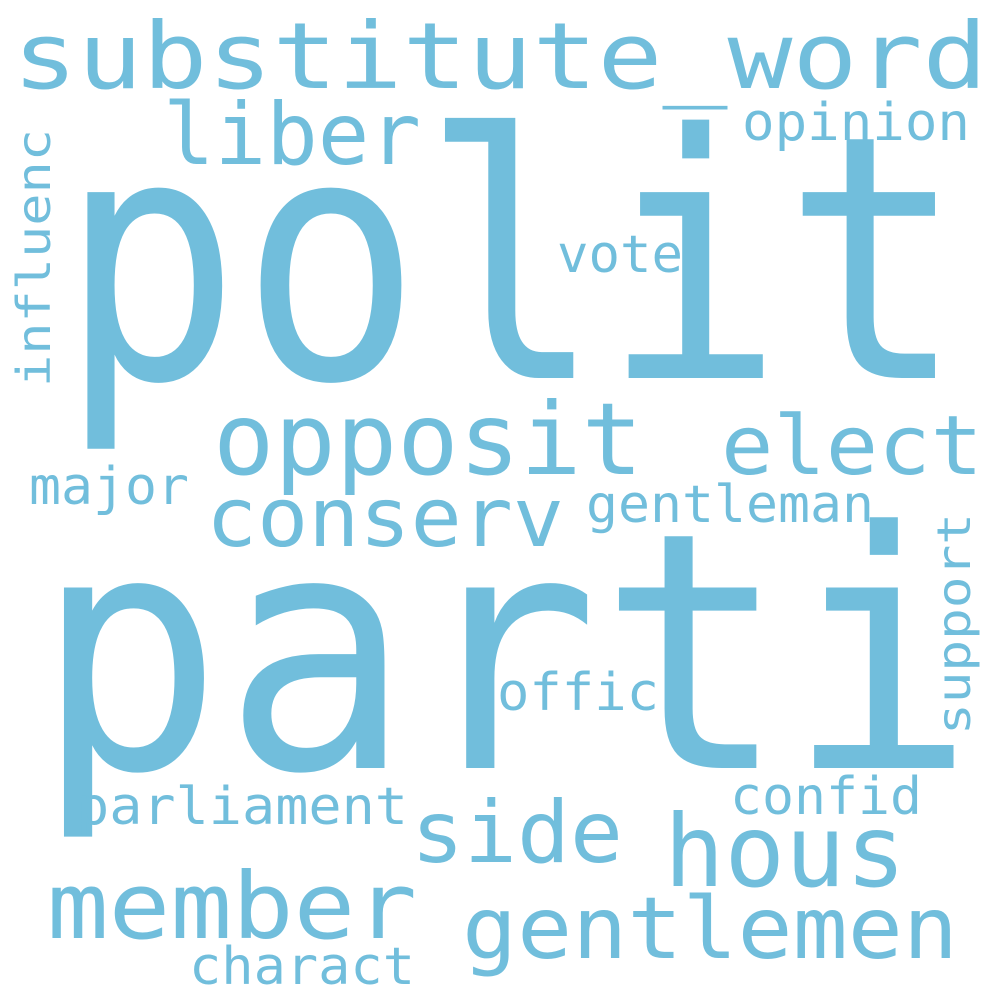 The height and width of the screenshot is (1000, 1000). I want to click on word-member: member, so click(232, 906).